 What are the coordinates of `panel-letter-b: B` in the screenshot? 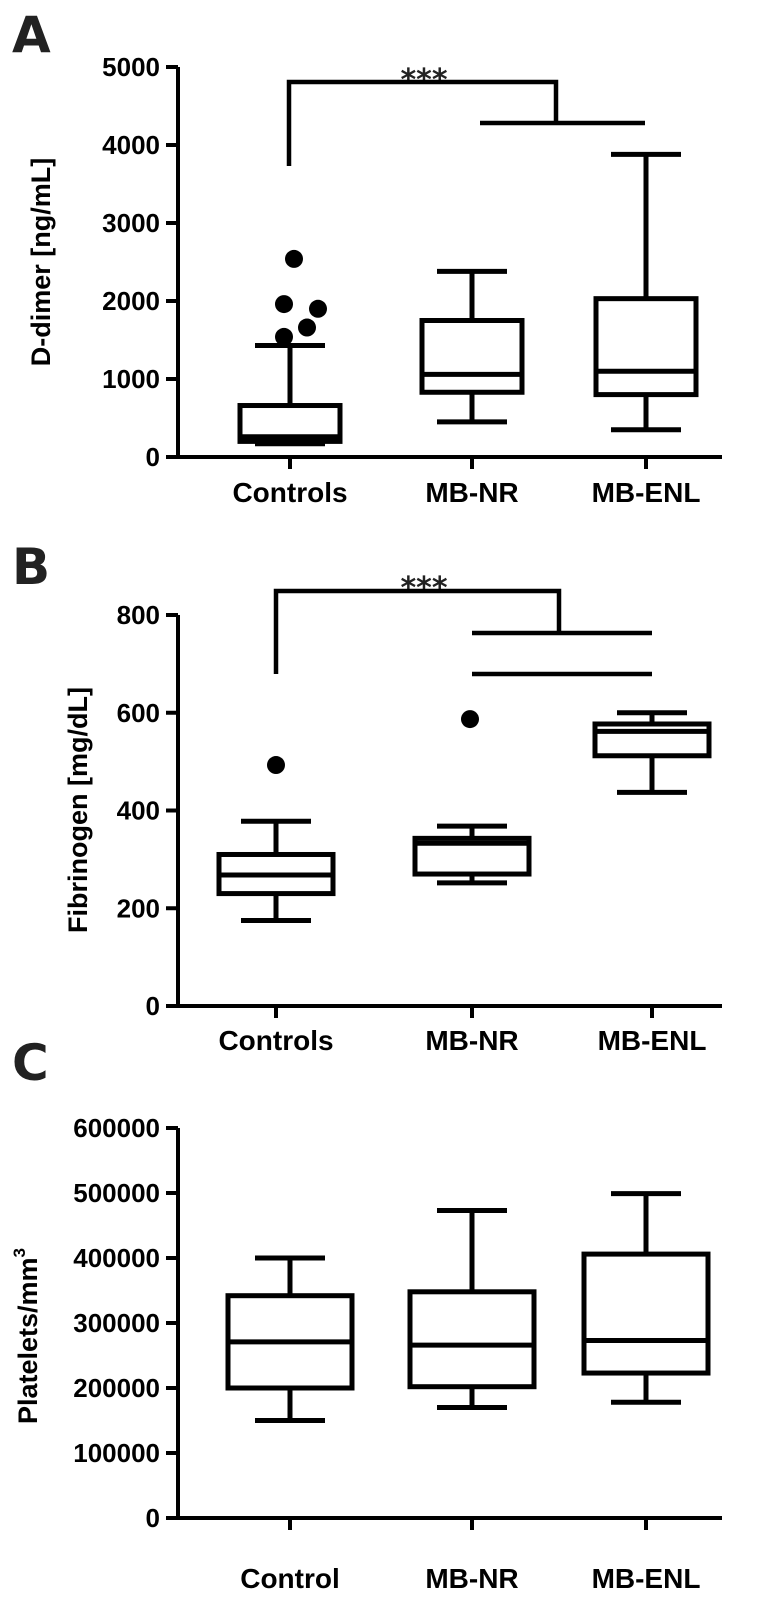 It's located at (31, 567).